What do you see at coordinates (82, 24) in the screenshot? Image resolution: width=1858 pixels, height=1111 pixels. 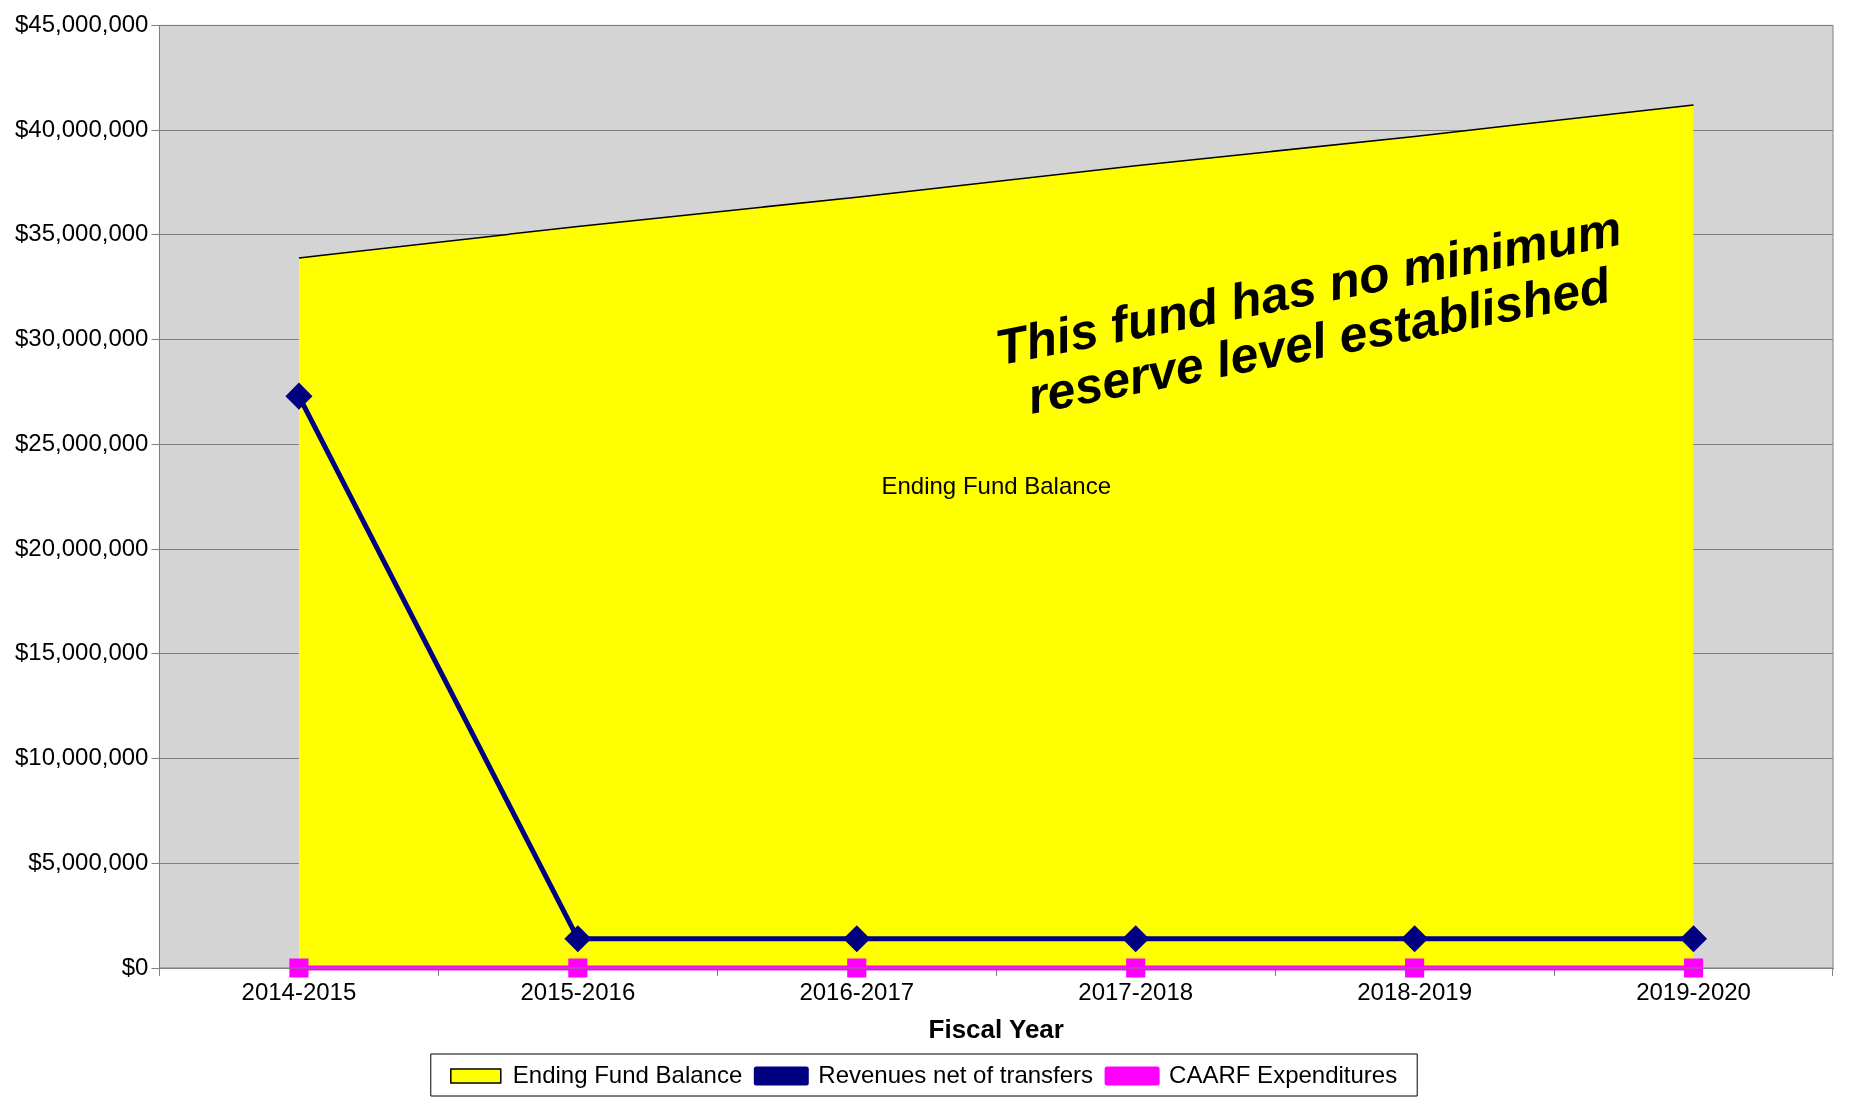 I see `y-tick-label: $45,000,000` at bounding box center [82, 24].